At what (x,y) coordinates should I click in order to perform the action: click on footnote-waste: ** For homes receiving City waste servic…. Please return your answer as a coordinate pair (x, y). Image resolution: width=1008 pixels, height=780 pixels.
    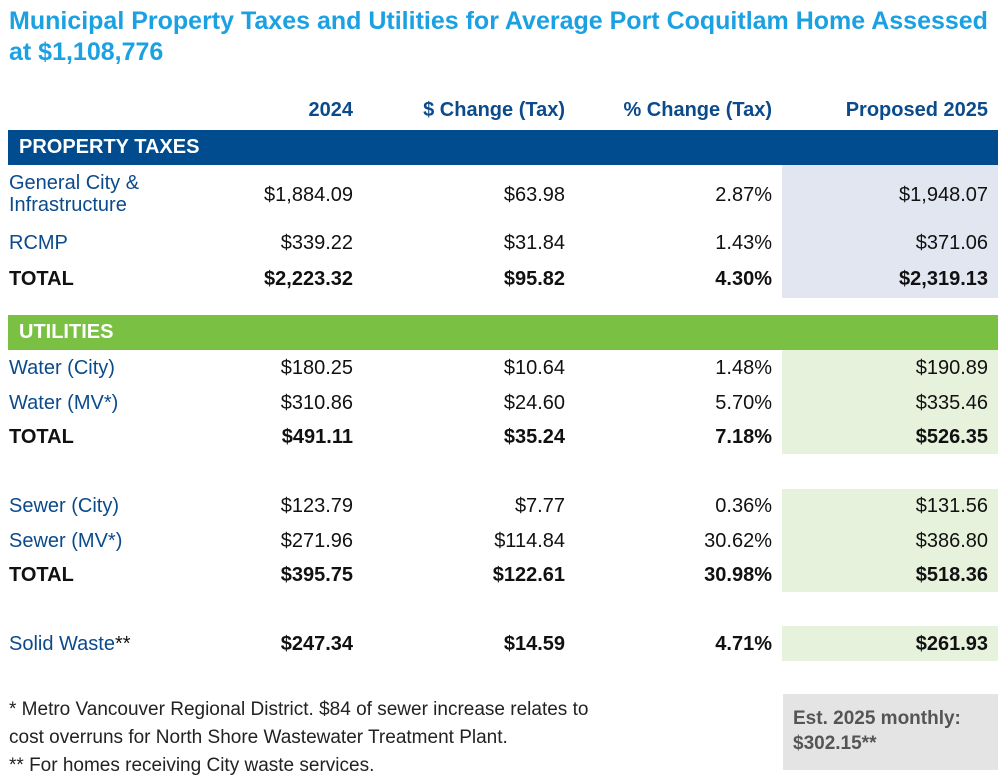
    Looking at the image, I should click on (192, 765).